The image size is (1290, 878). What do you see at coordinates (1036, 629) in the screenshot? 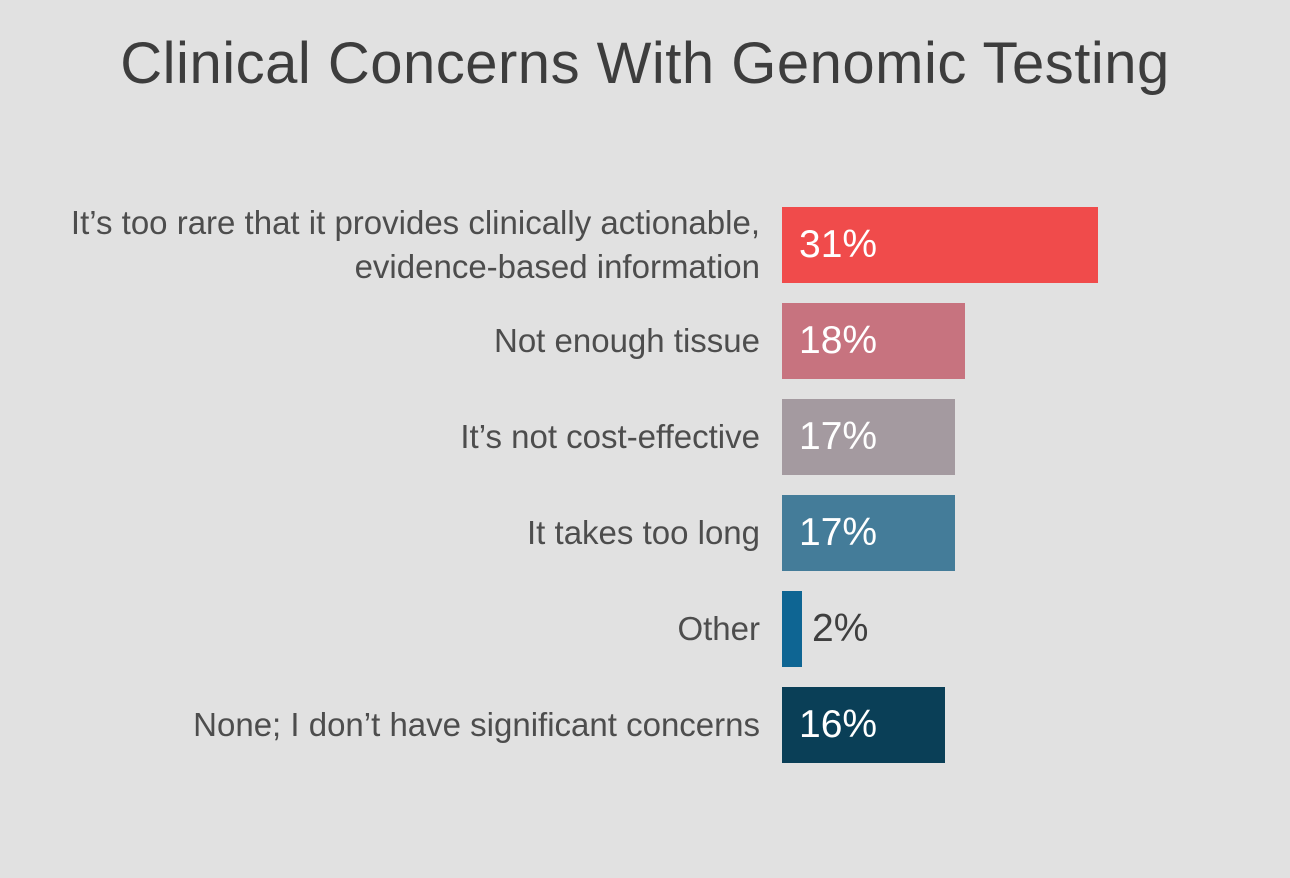
I see `bar-area: 2%` at bounding box center [1036, 629].